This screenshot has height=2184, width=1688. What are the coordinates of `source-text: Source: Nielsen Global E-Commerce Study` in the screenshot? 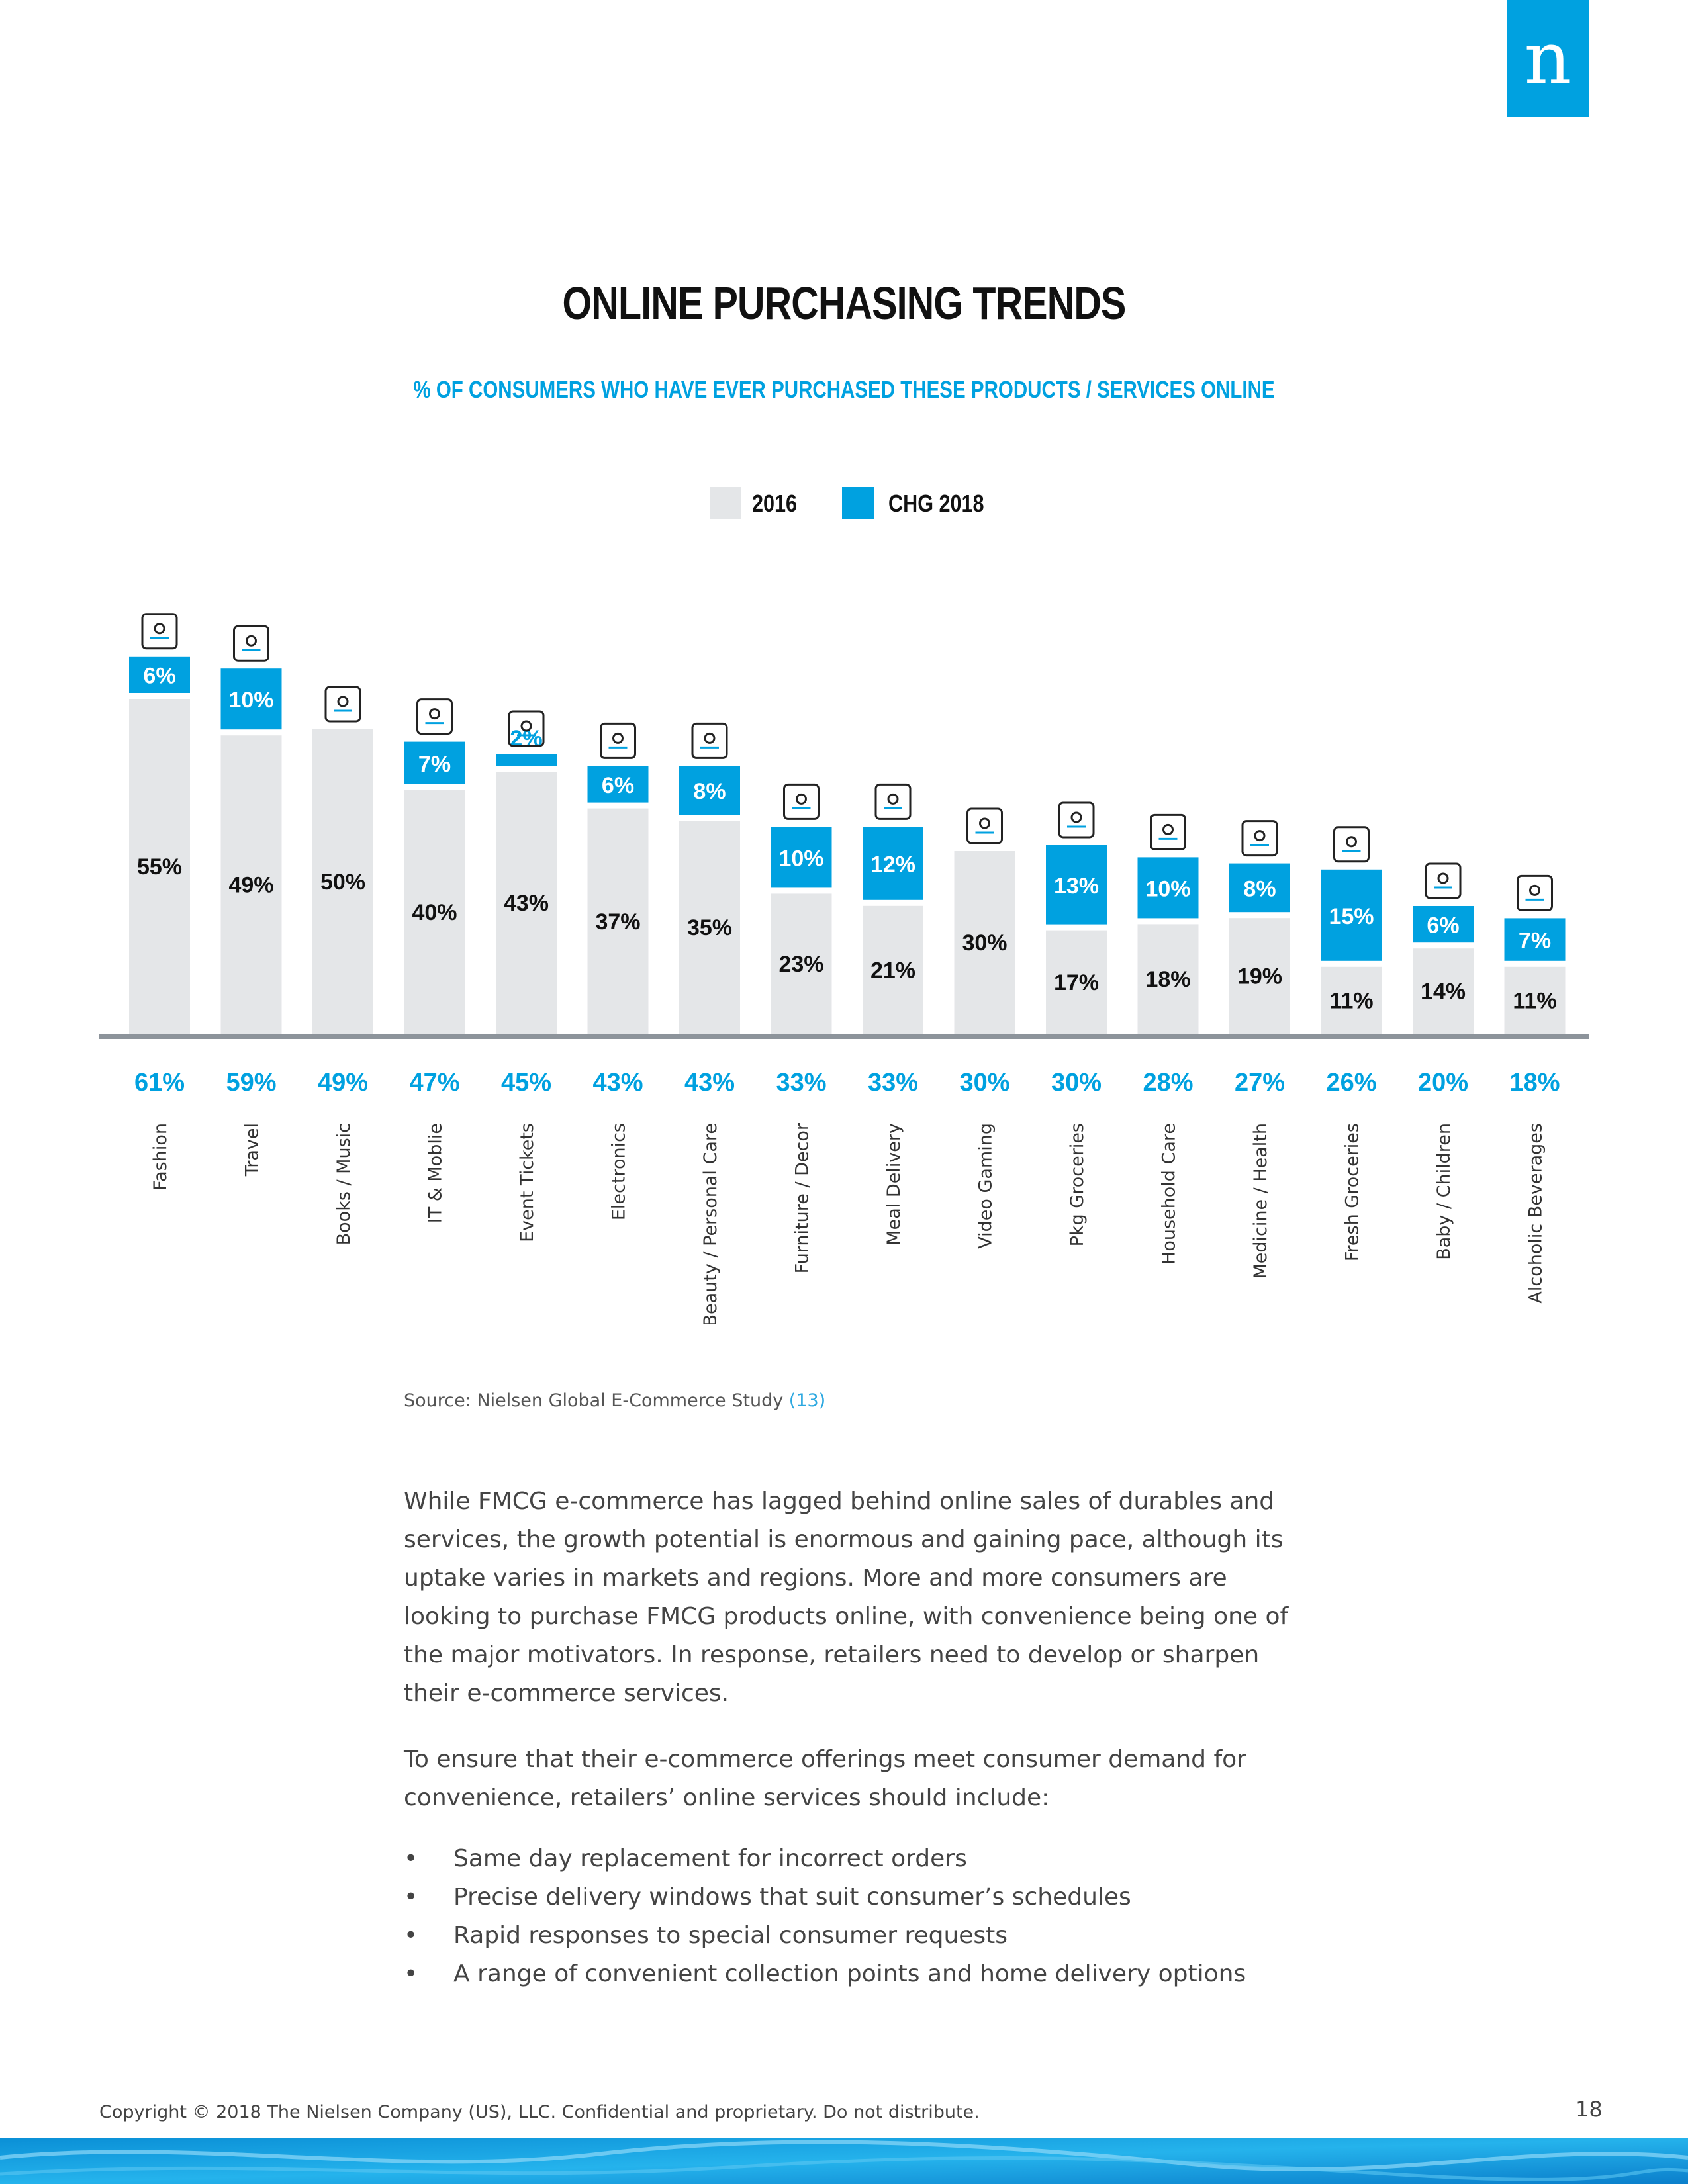 It's located at (594, 1400).